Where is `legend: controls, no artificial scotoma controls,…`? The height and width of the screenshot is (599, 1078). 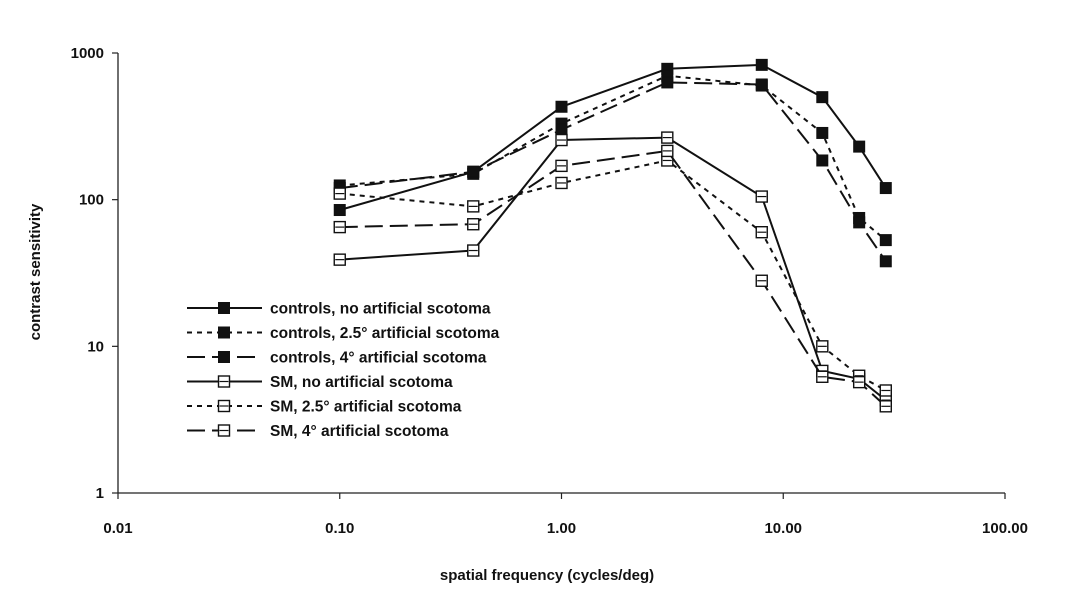 legend: controls, no artificial scotoma controls,… is located at coordinates (343, 370).